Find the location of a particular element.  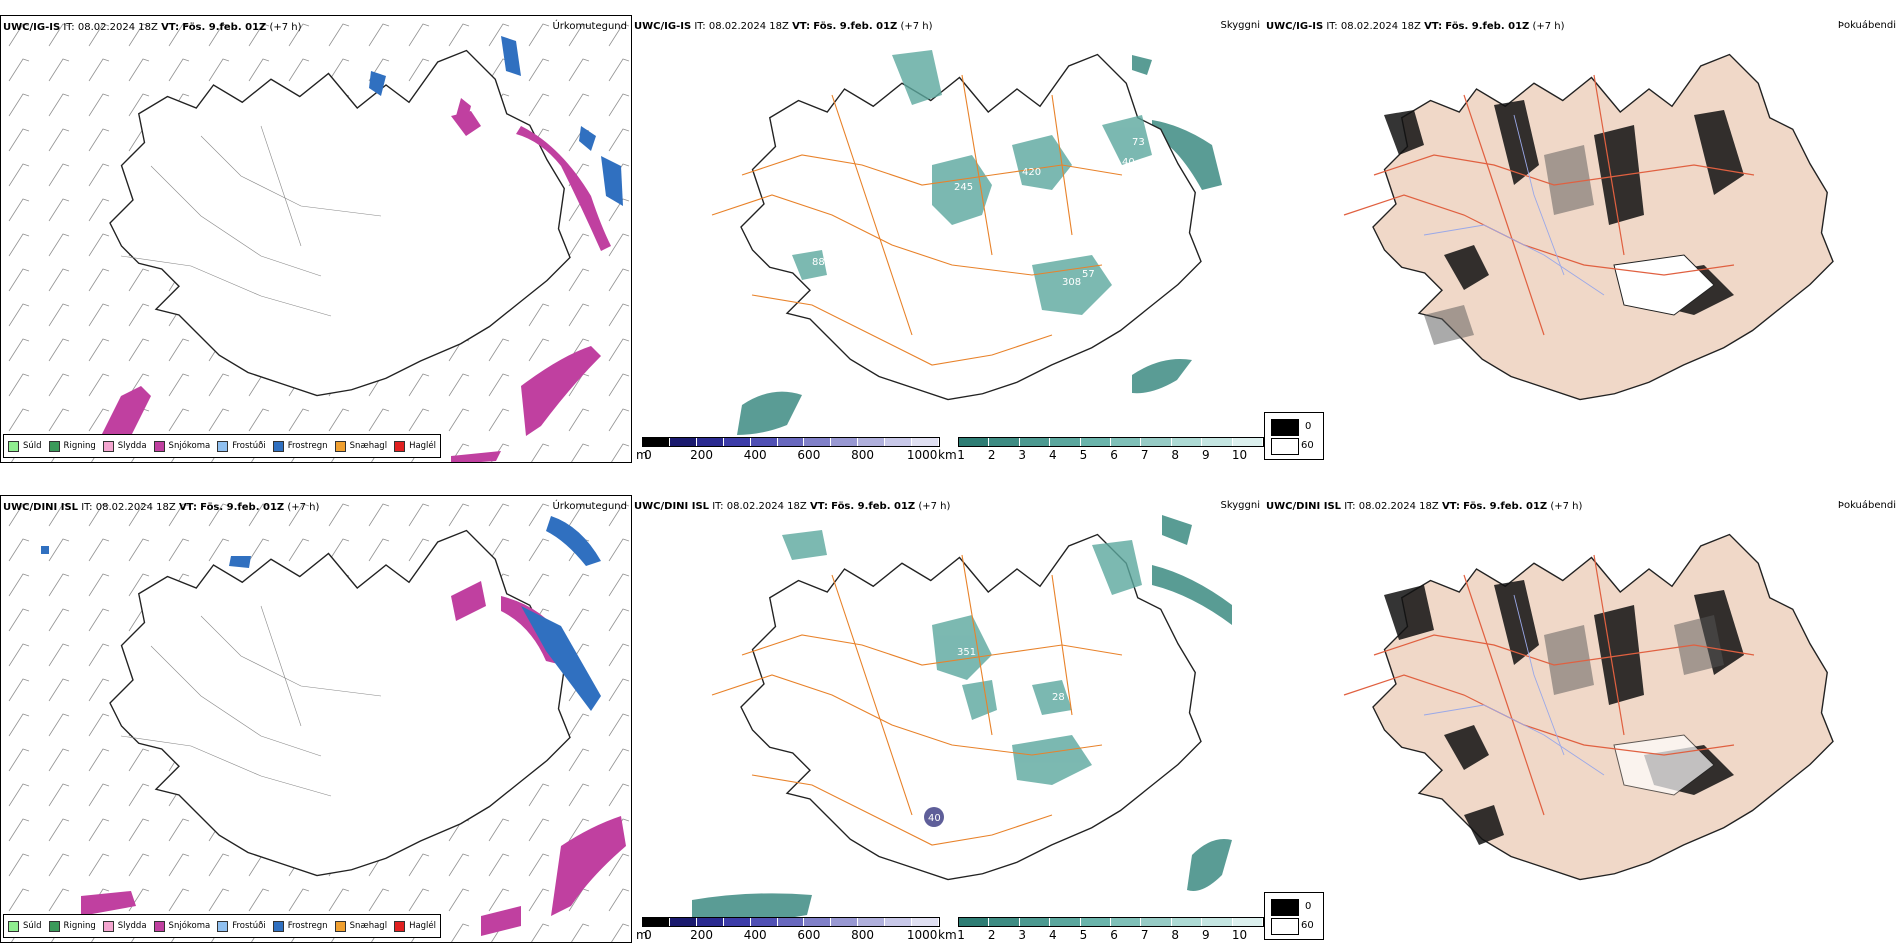

vis-label: 73 is located at coordinates (1138, 142).